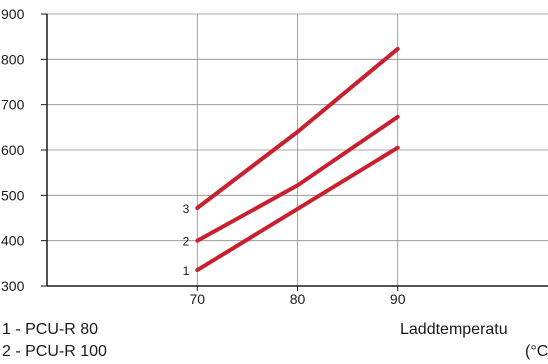  Describe the element at coordinates (54, 351) in the screenshot. I see `legend-item-2: 2 - PCU-R 100` at that location.